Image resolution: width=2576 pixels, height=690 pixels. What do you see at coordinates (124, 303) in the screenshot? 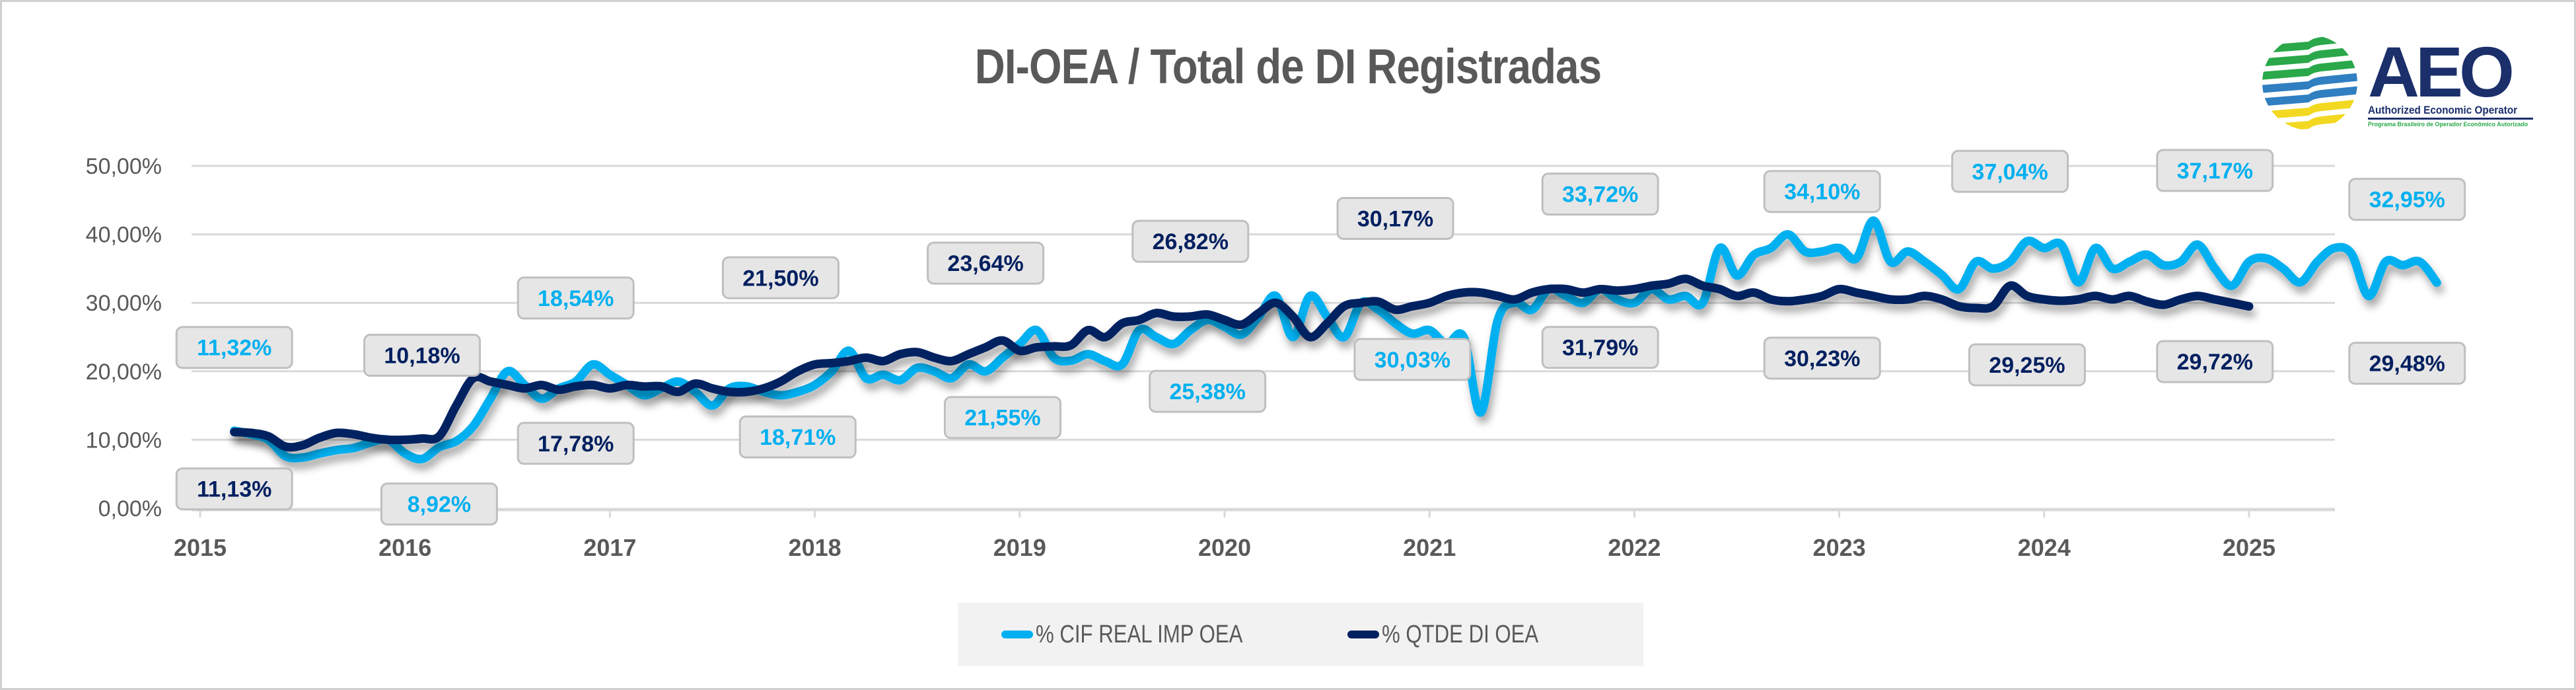
I see `y-tick-label: 30,00%` at bounding box center [124, 303].